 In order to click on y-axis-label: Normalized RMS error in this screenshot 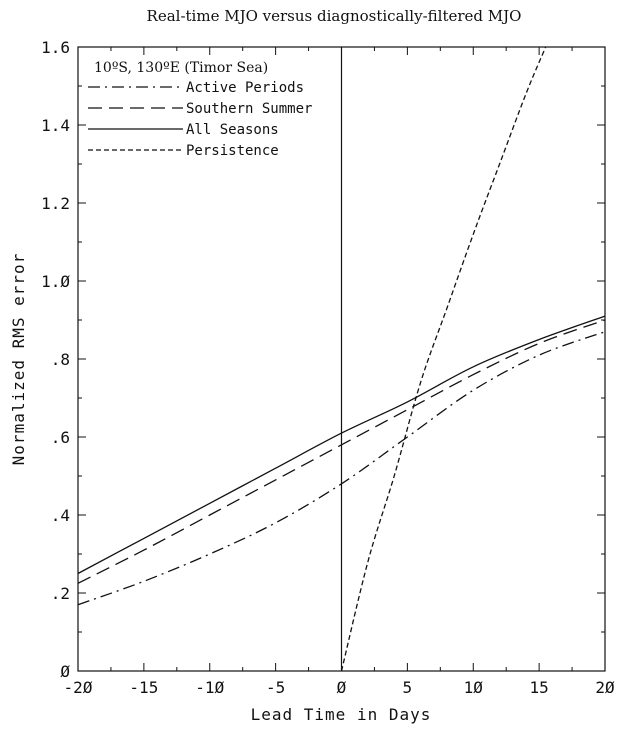, I will do `click(18, 359)`.